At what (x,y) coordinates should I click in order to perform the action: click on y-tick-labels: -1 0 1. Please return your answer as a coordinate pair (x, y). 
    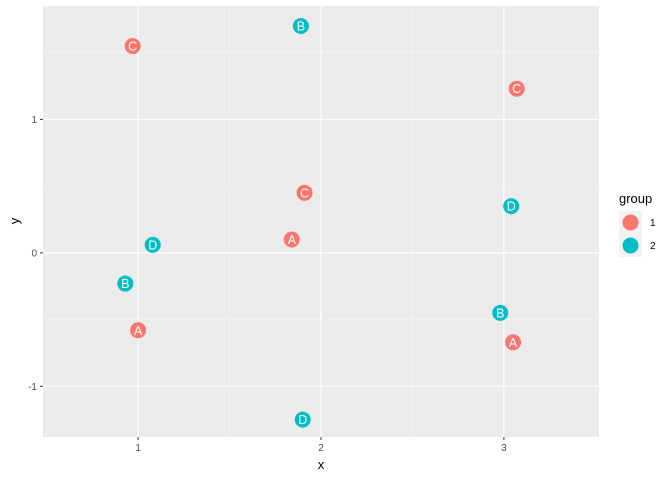
    Looking at the image, I should click on (32, 254).